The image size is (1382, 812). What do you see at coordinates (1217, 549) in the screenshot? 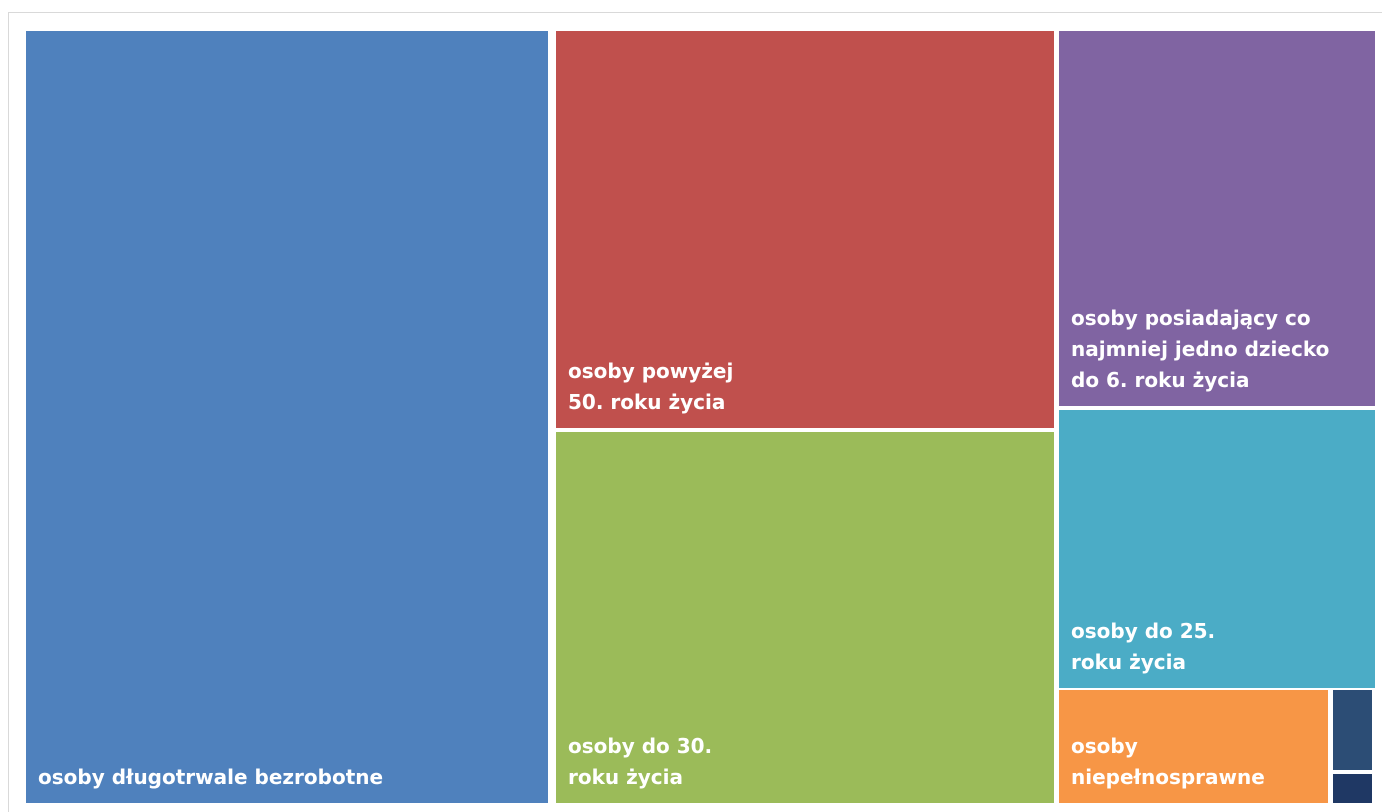
I see `tile-osoby-do-25: osoby do 25. roku życia` at bounding box center [1217, 549].